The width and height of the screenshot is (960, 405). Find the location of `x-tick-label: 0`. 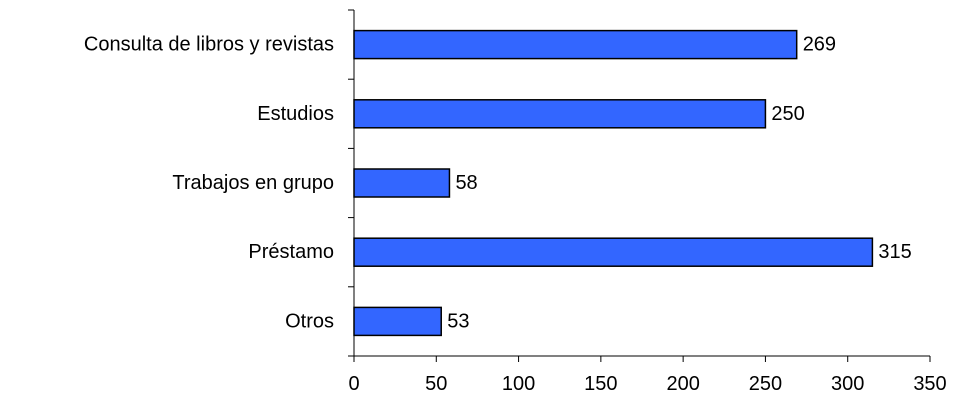

x-tick-label: 0 is located at coordinates (353, 384).